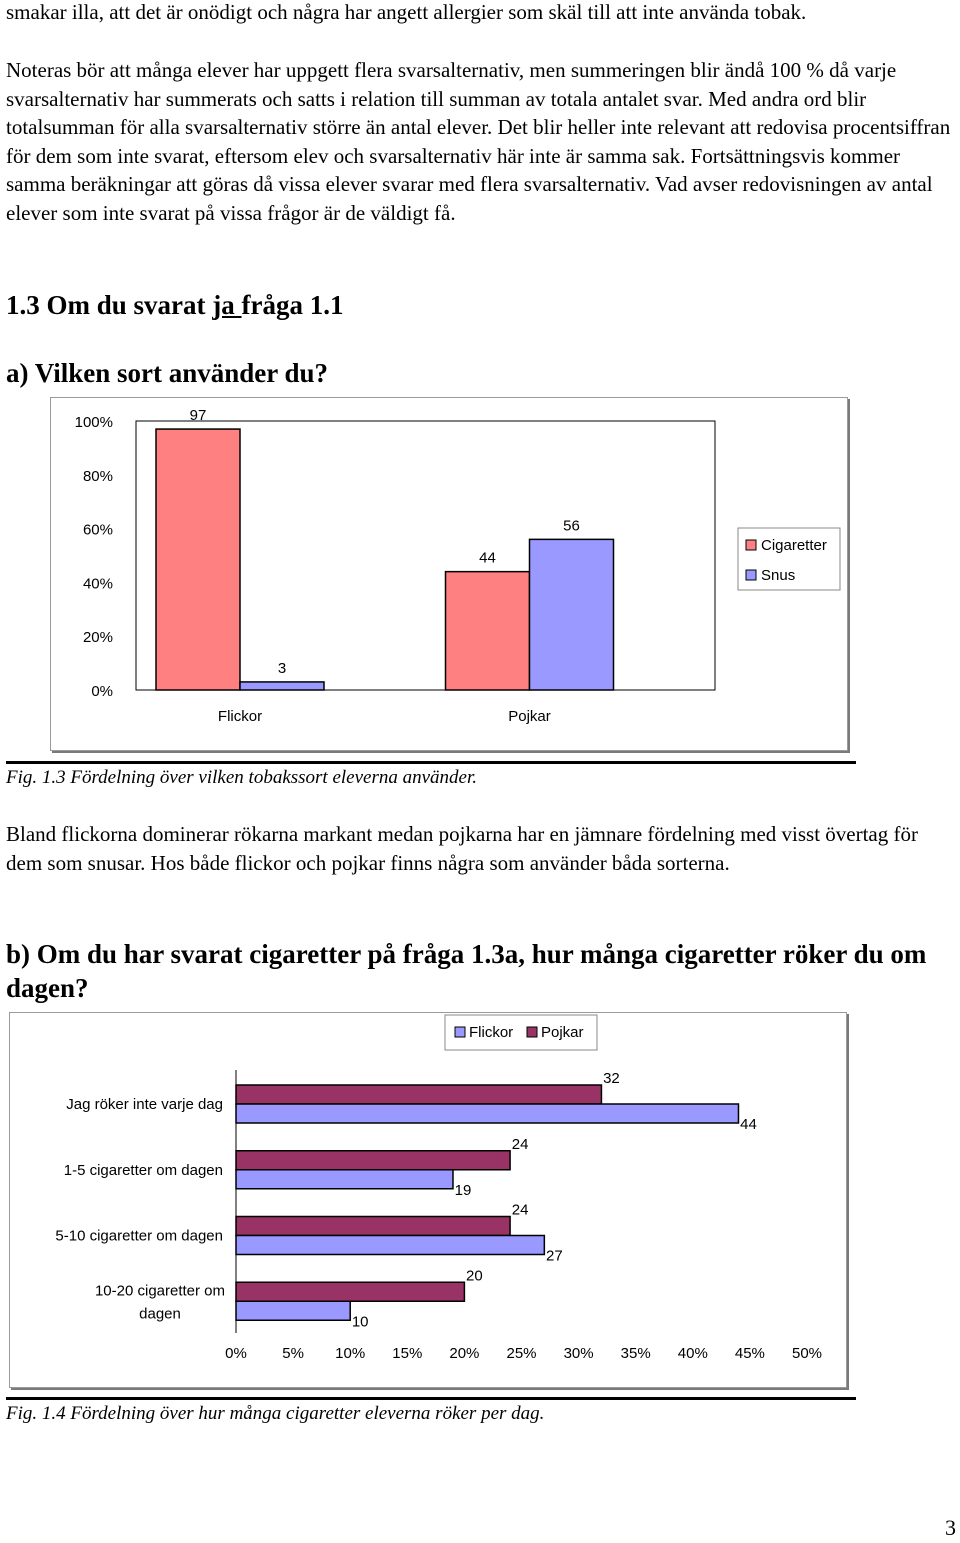  I want to click on heading-1-3-underlined: ja, so click(227, 305).